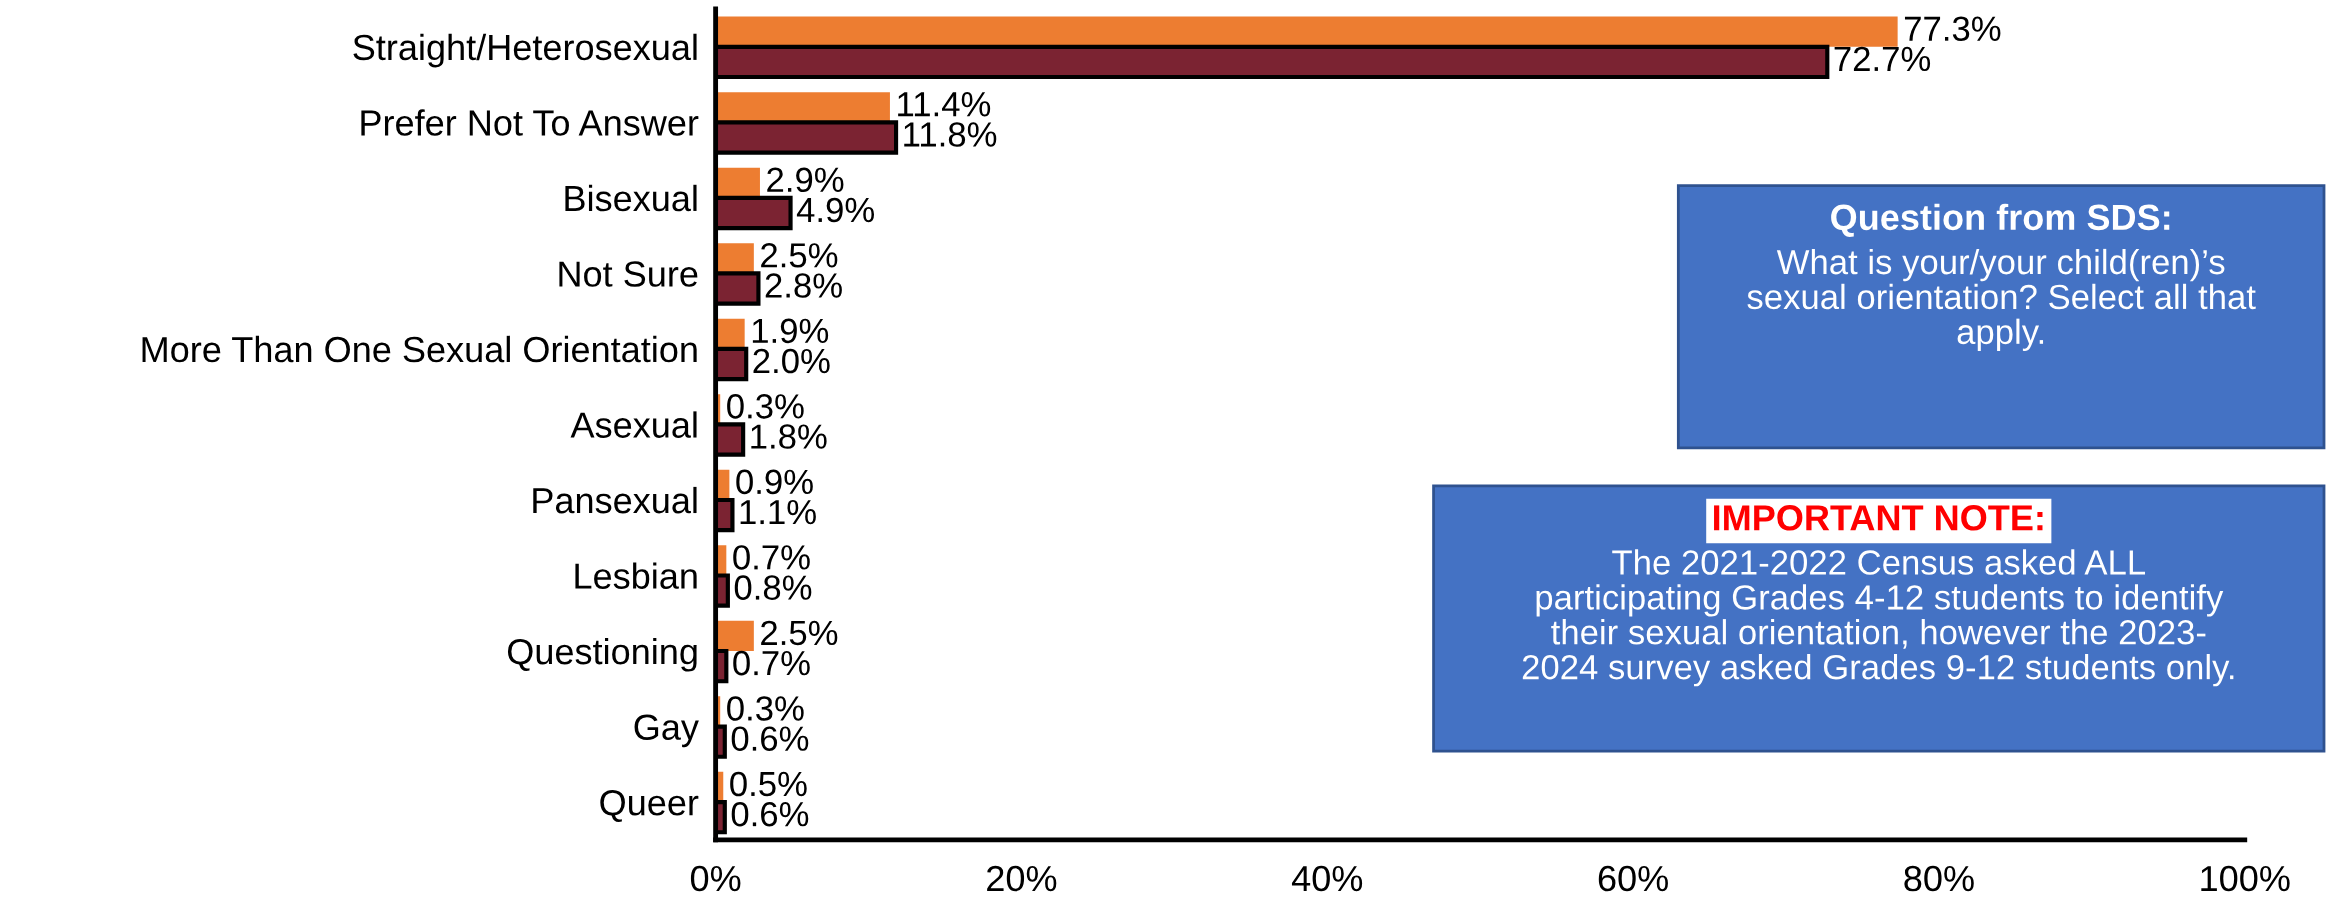 The height and width of the screenshot is (905, 2331). What do you see at coordinates (666, 731) in the screenshot?
I see `y-tick-label: Gay` at bounding box center [666, 731].